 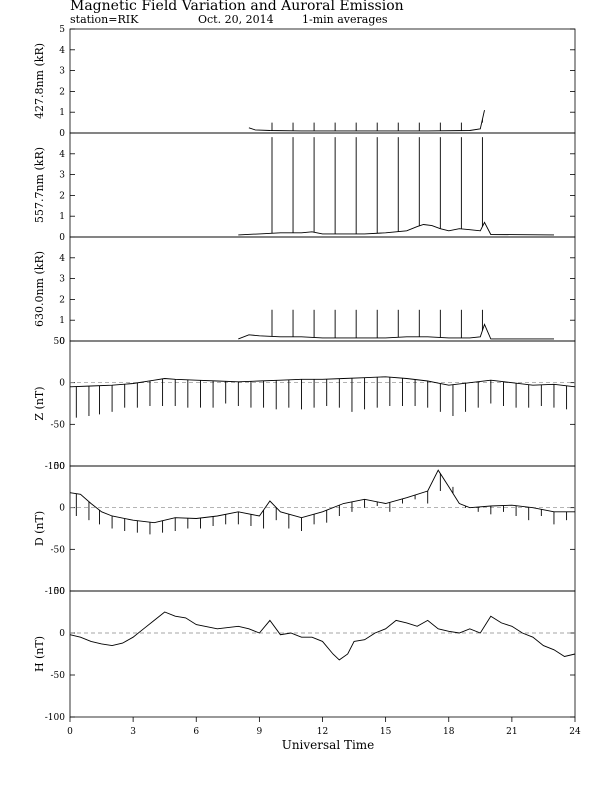 I want to click on y-axis-label: 630.0nm (kR), so click(x=39, y=289).